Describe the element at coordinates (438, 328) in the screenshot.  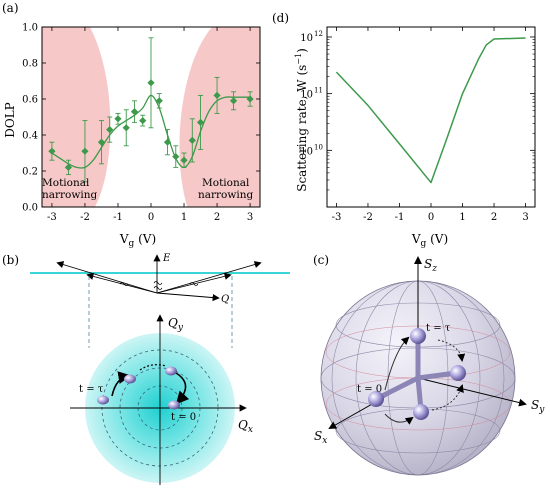
I see `c-t-tau-label: t = τ` at that location.